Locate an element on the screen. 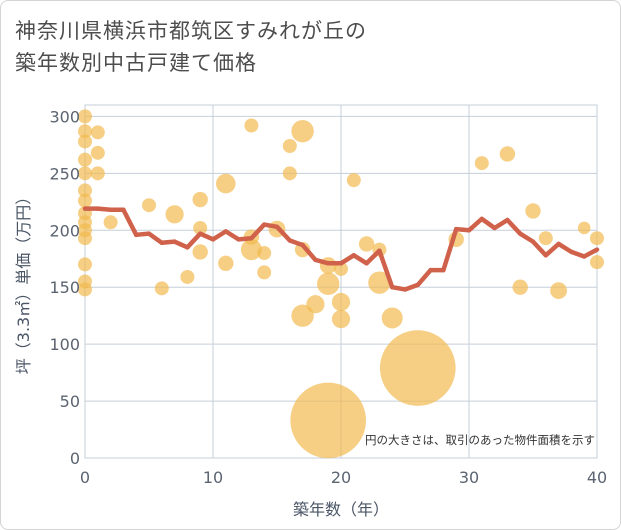 The height and width of the screenshot is (530, 621). y-tick-labels: 0 50 100 150 200 250 300 is located at coordinates (64, 287).